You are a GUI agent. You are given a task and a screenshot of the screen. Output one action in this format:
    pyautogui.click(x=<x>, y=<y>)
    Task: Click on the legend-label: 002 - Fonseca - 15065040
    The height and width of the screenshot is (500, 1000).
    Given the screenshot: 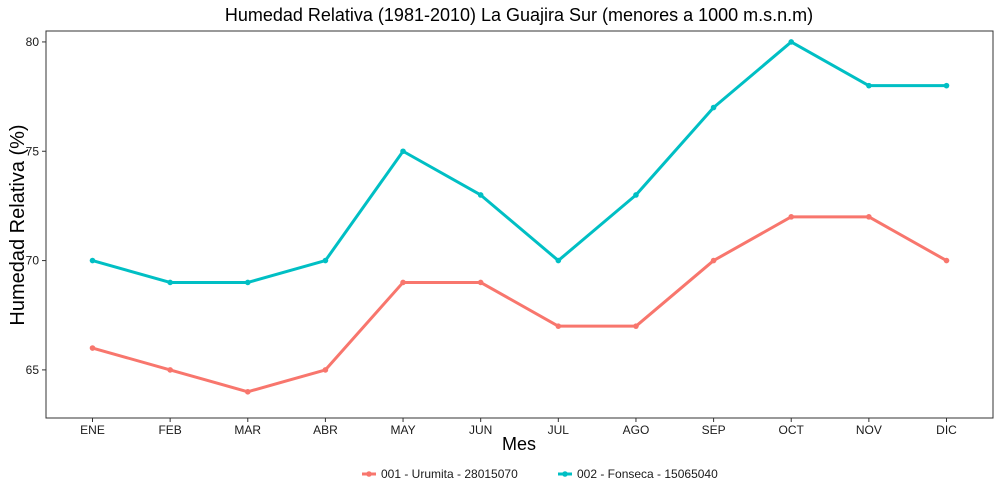 What is the action you would take?
    pyautogui.click(x=647, y=474)
    